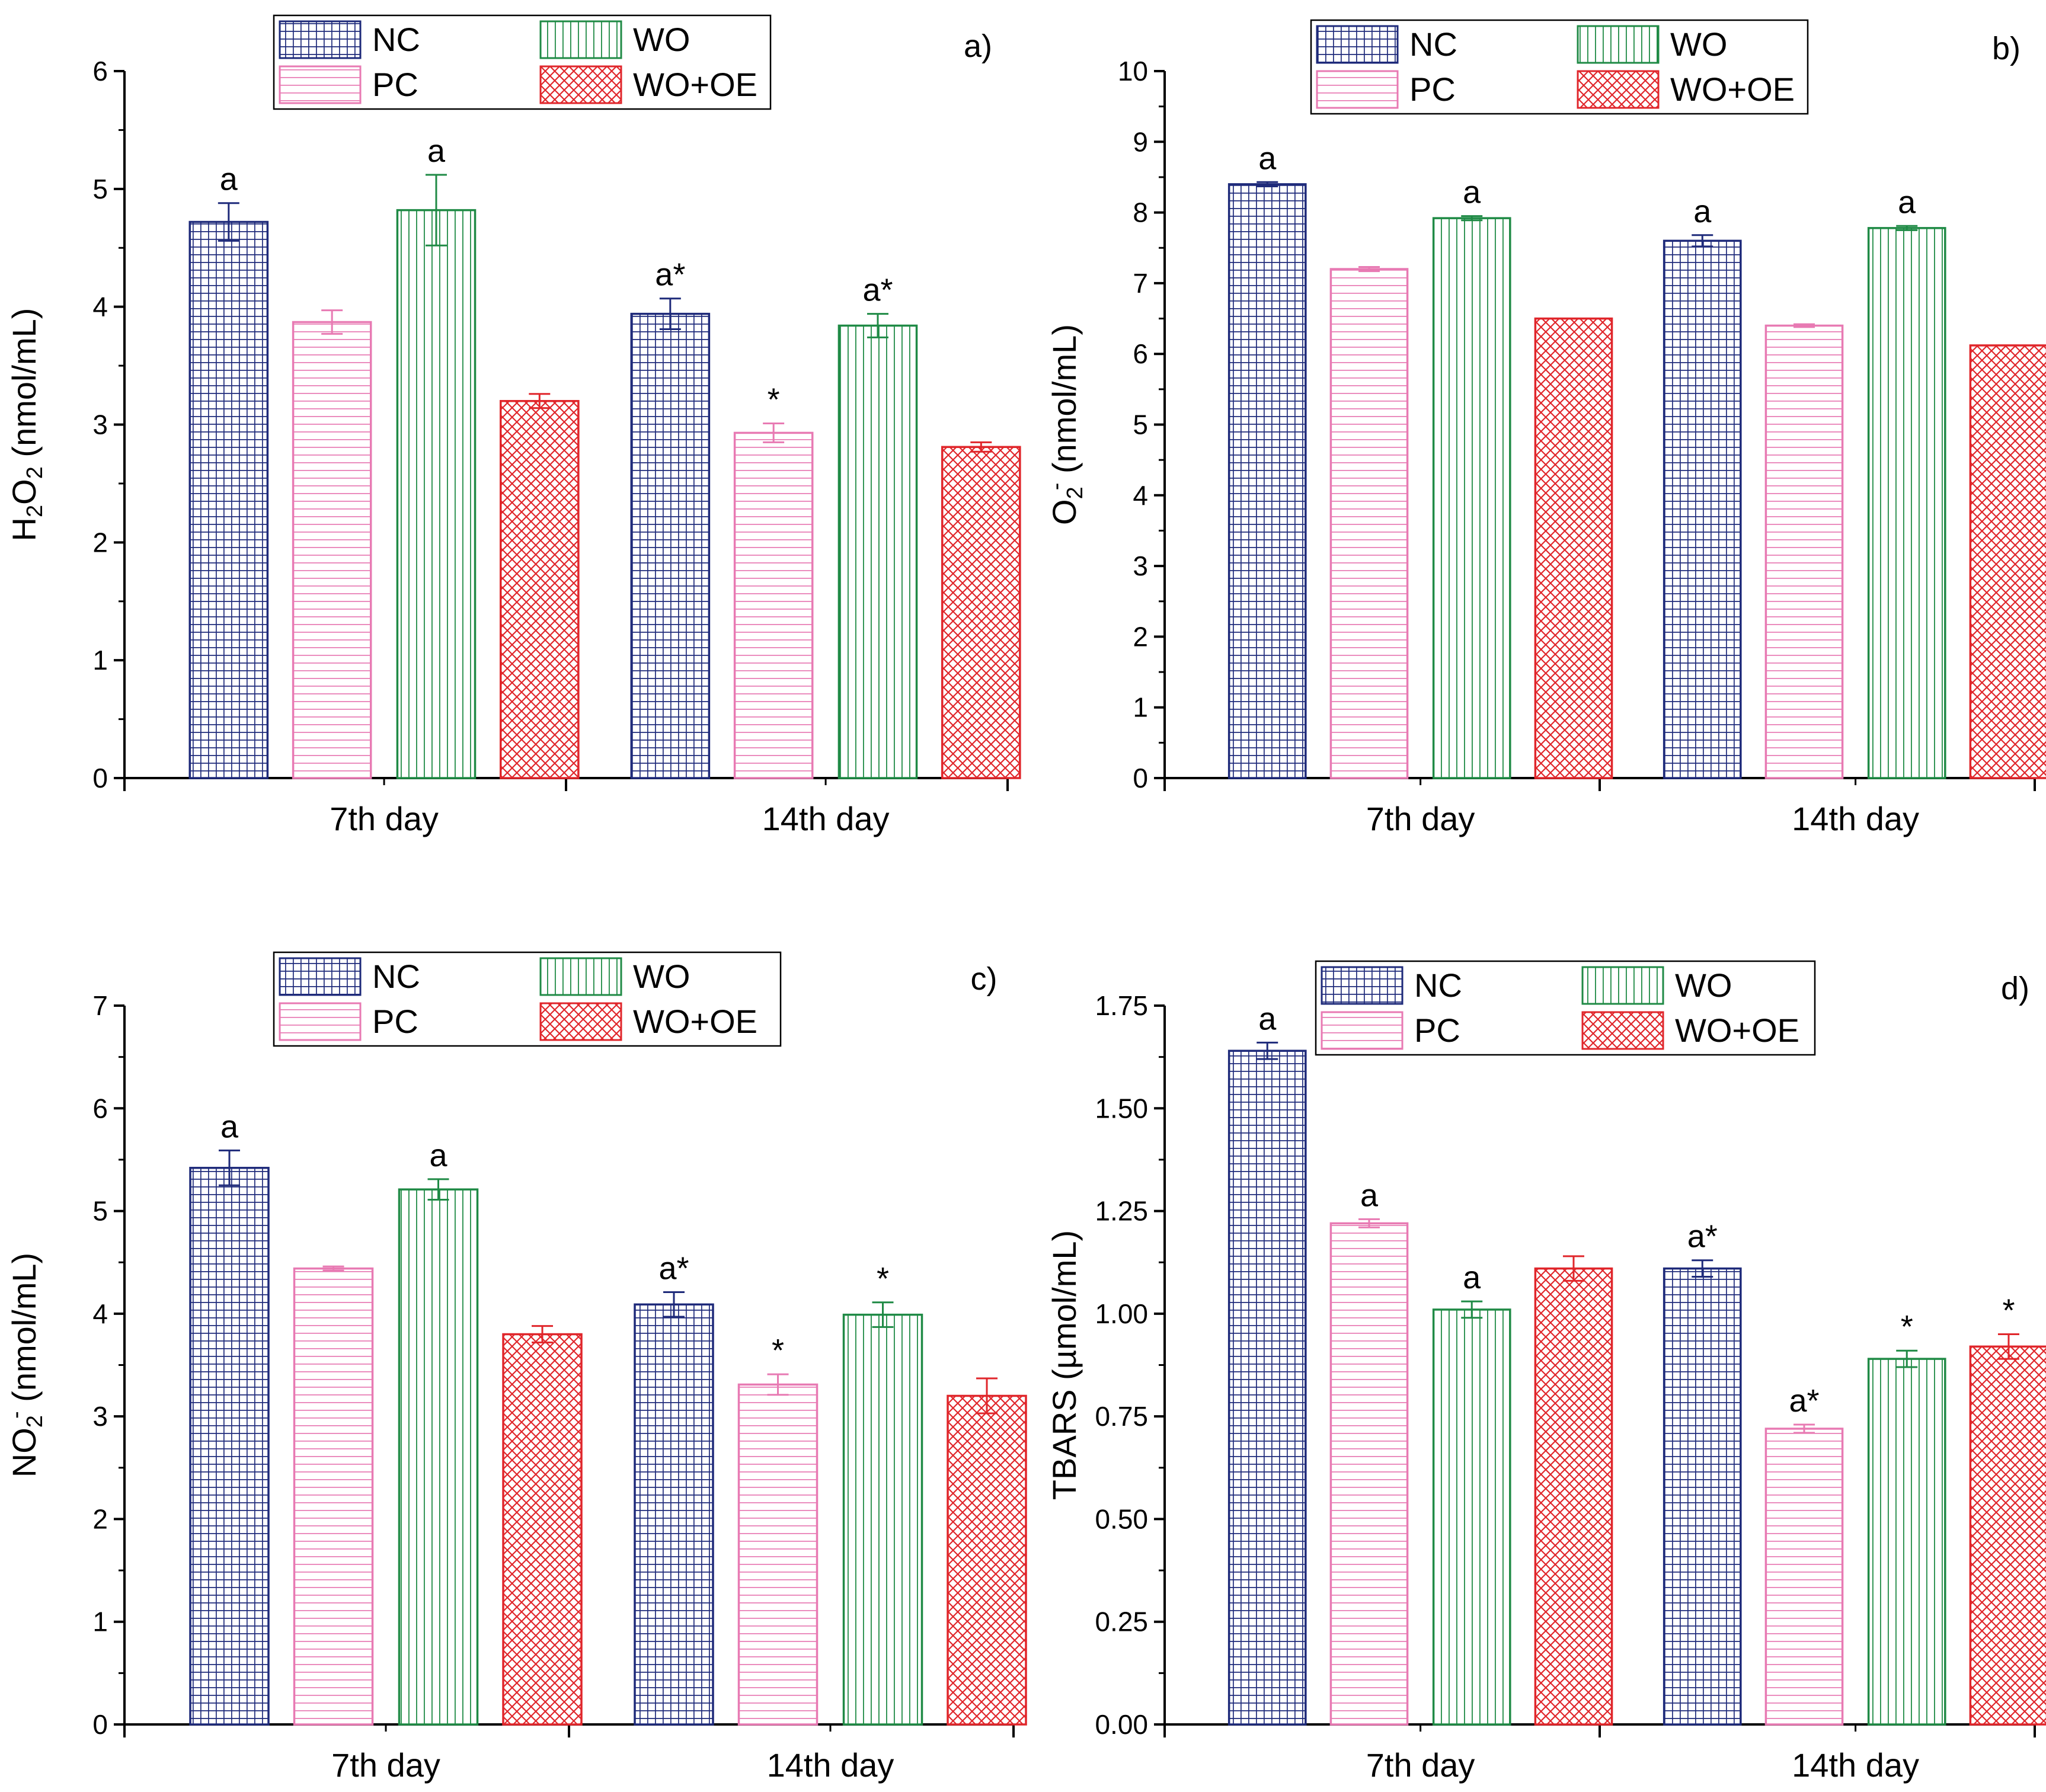  Describe the element at coordinates (2015, 988) in the screenshot. I see `panel-label: d)` at that location.